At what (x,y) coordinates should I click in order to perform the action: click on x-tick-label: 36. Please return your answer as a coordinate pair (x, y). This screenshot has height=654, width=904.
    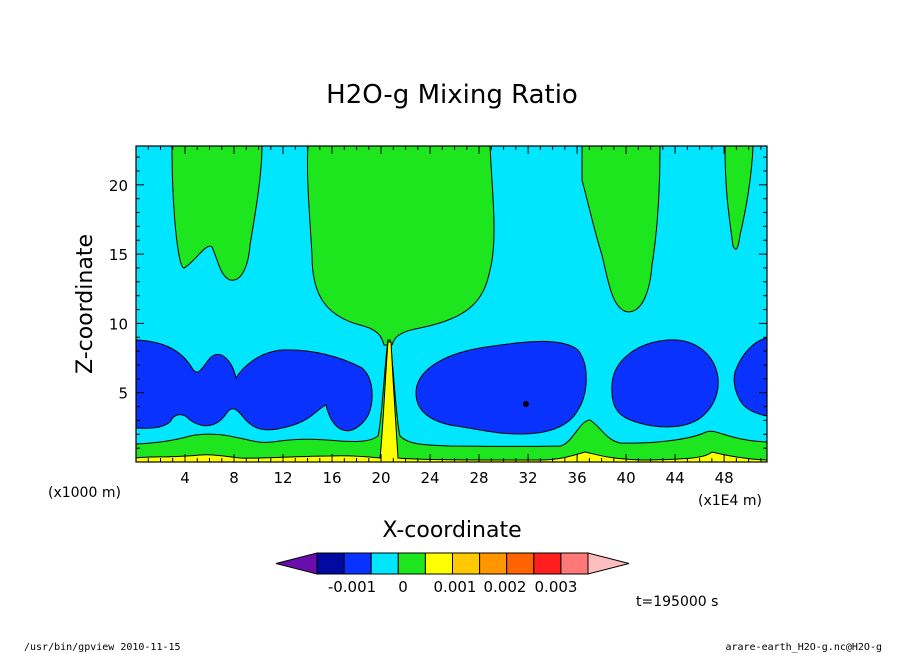
    Looking at the image, I should click on (577, 478).